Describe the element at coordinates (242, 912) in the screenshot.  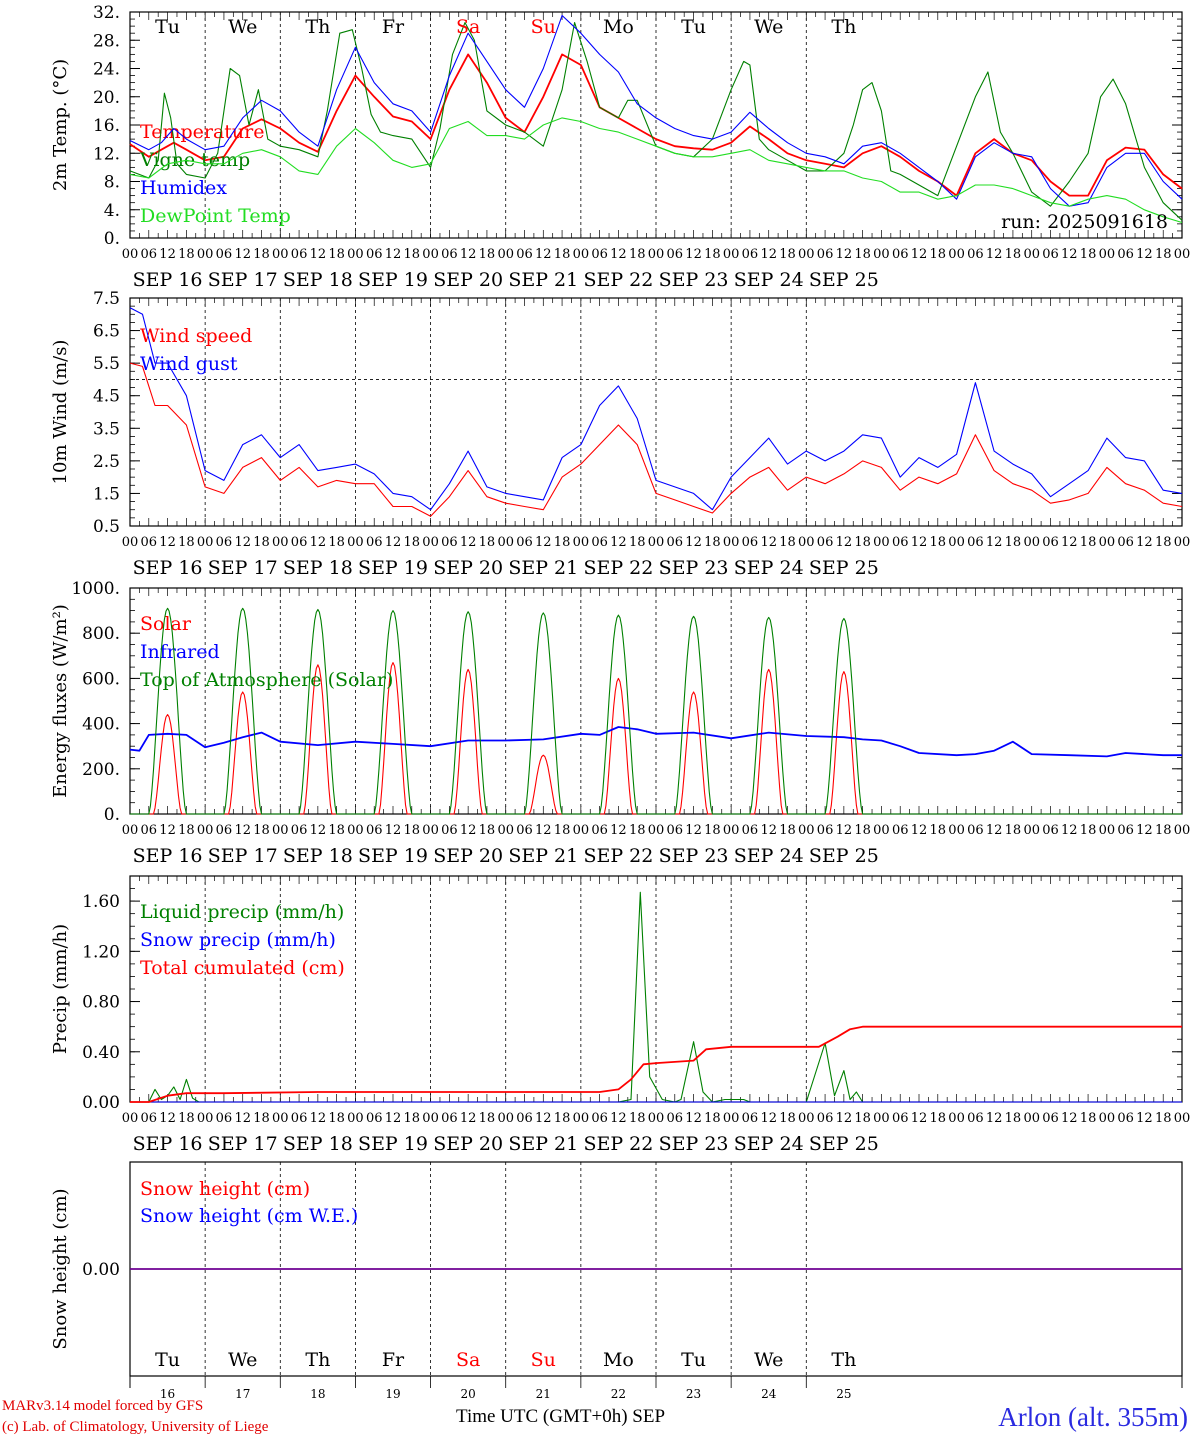
I see `legend-entry: Liquid precip (mm/h)` at that location.